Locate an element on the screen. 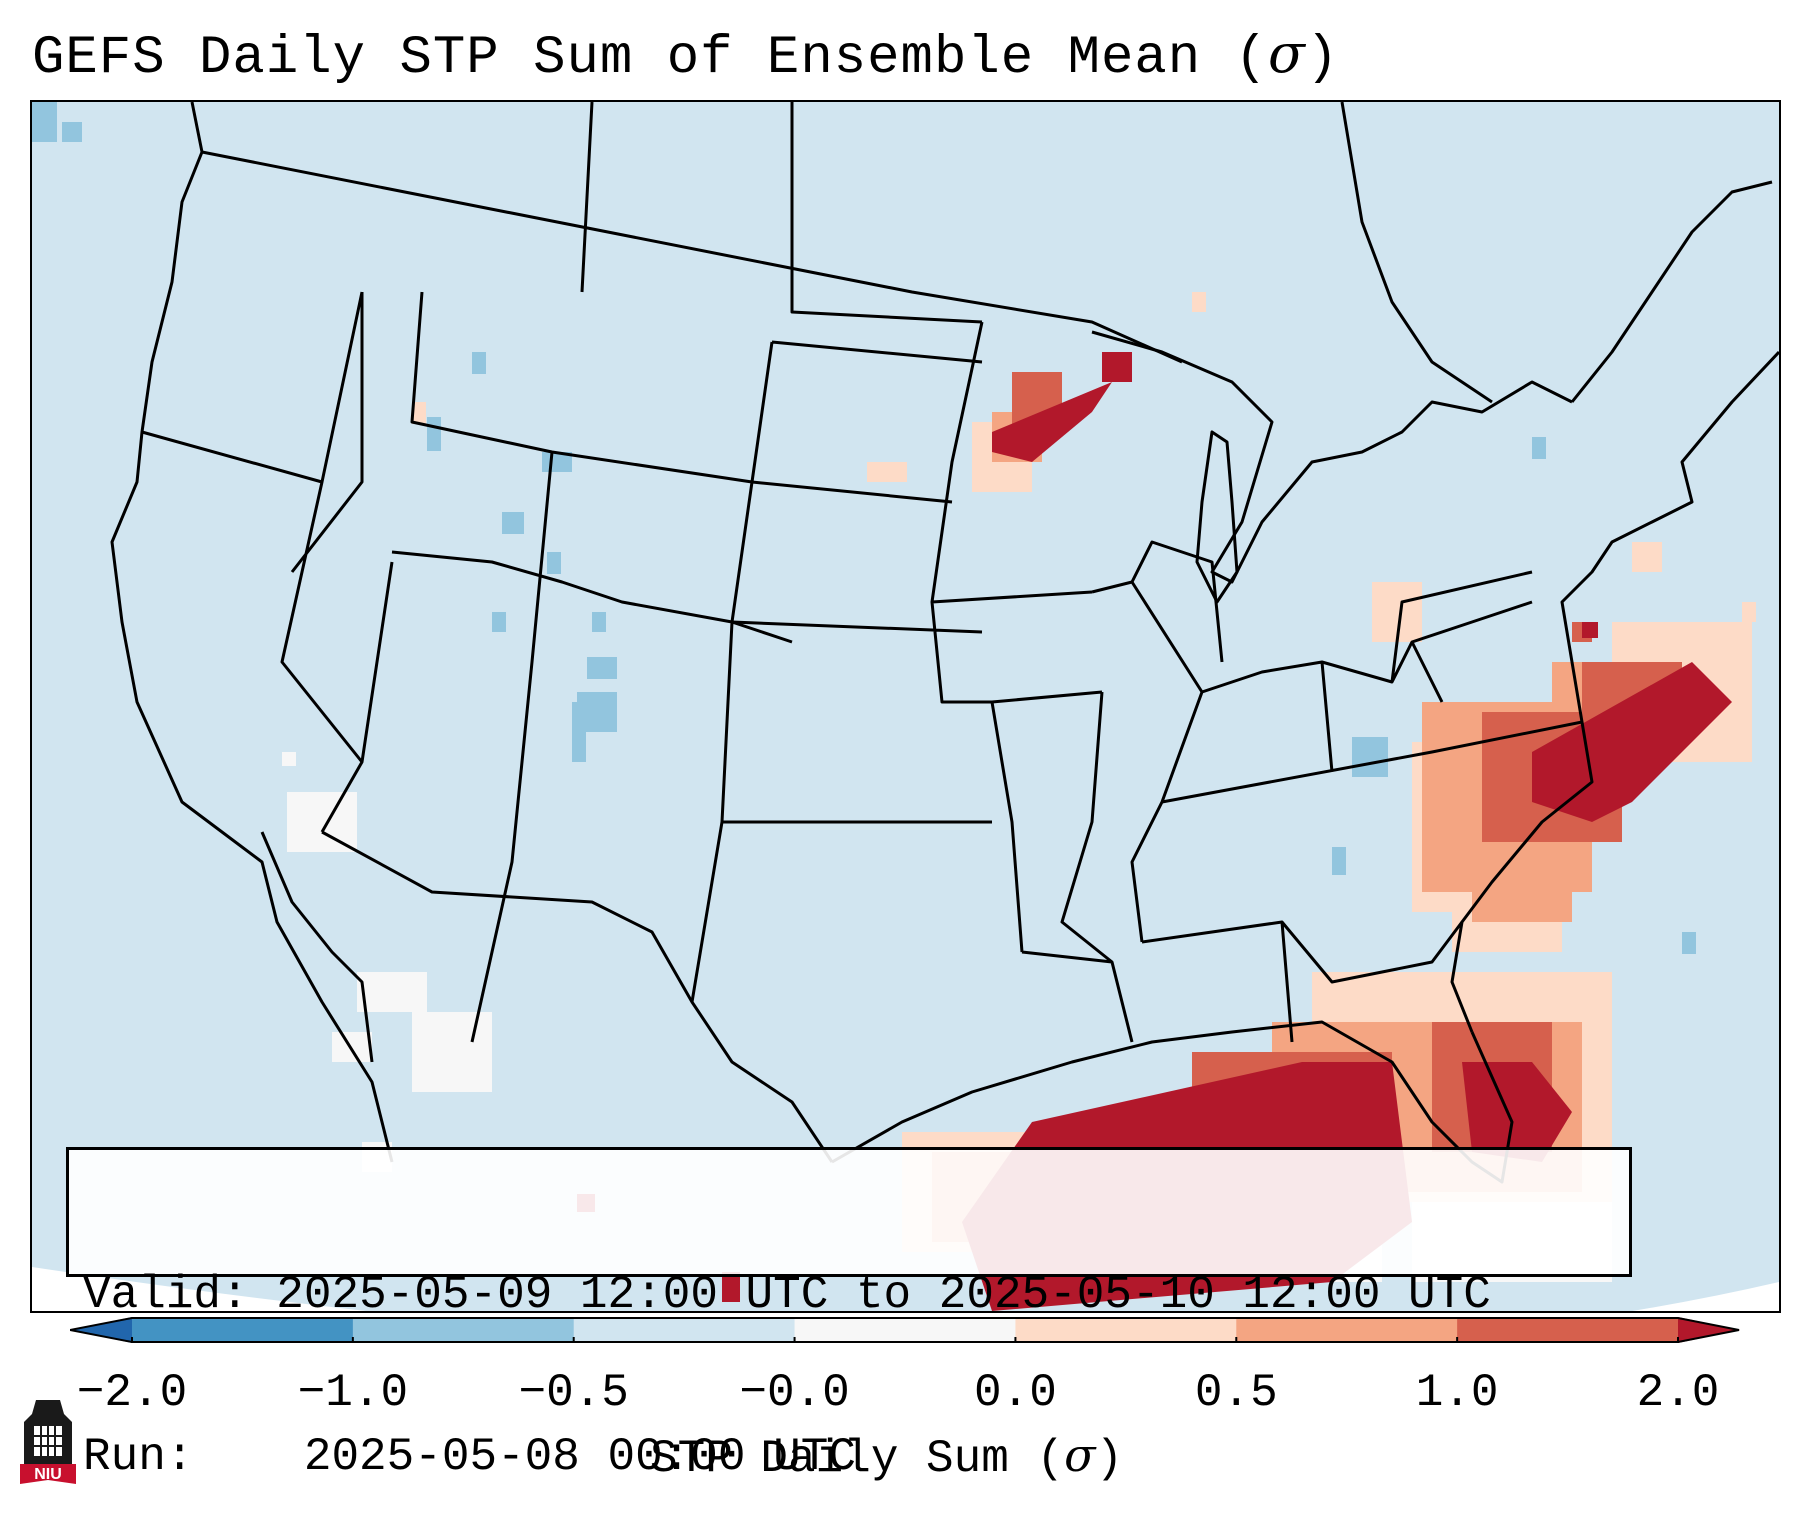  lake-michigan is located at coordinates (1217, 517).